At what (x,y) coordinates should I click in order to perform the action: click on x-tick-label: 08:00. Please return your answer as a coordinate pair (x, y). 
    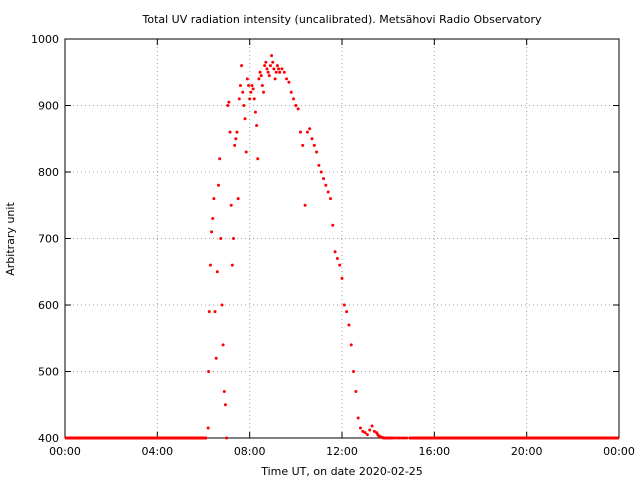
    Looking at the image, I should click on (250, 451).